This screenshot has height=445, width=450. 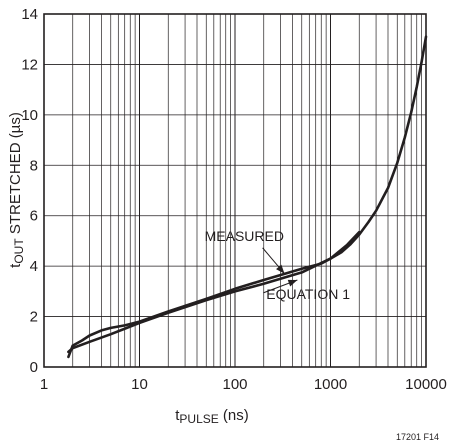 I want to click on y-tick-label: 14, so click(x=29, y=14).